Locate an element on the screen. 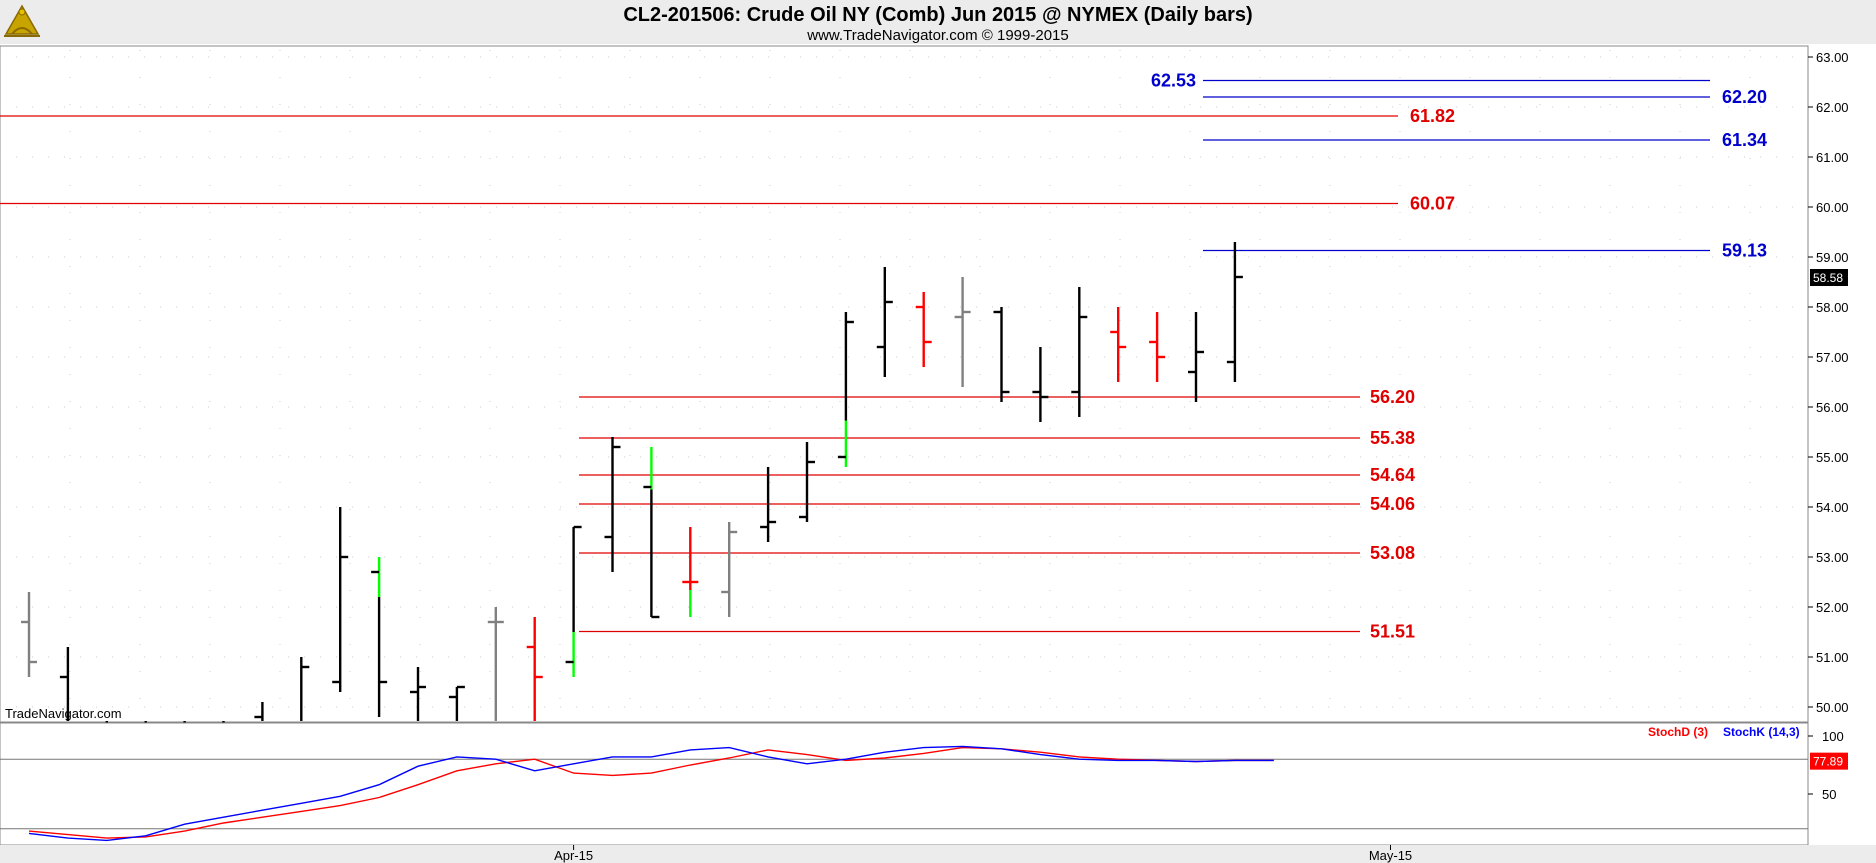 This screenshot has width=1876, height=863. header-band is located at coordinates (938, 22).